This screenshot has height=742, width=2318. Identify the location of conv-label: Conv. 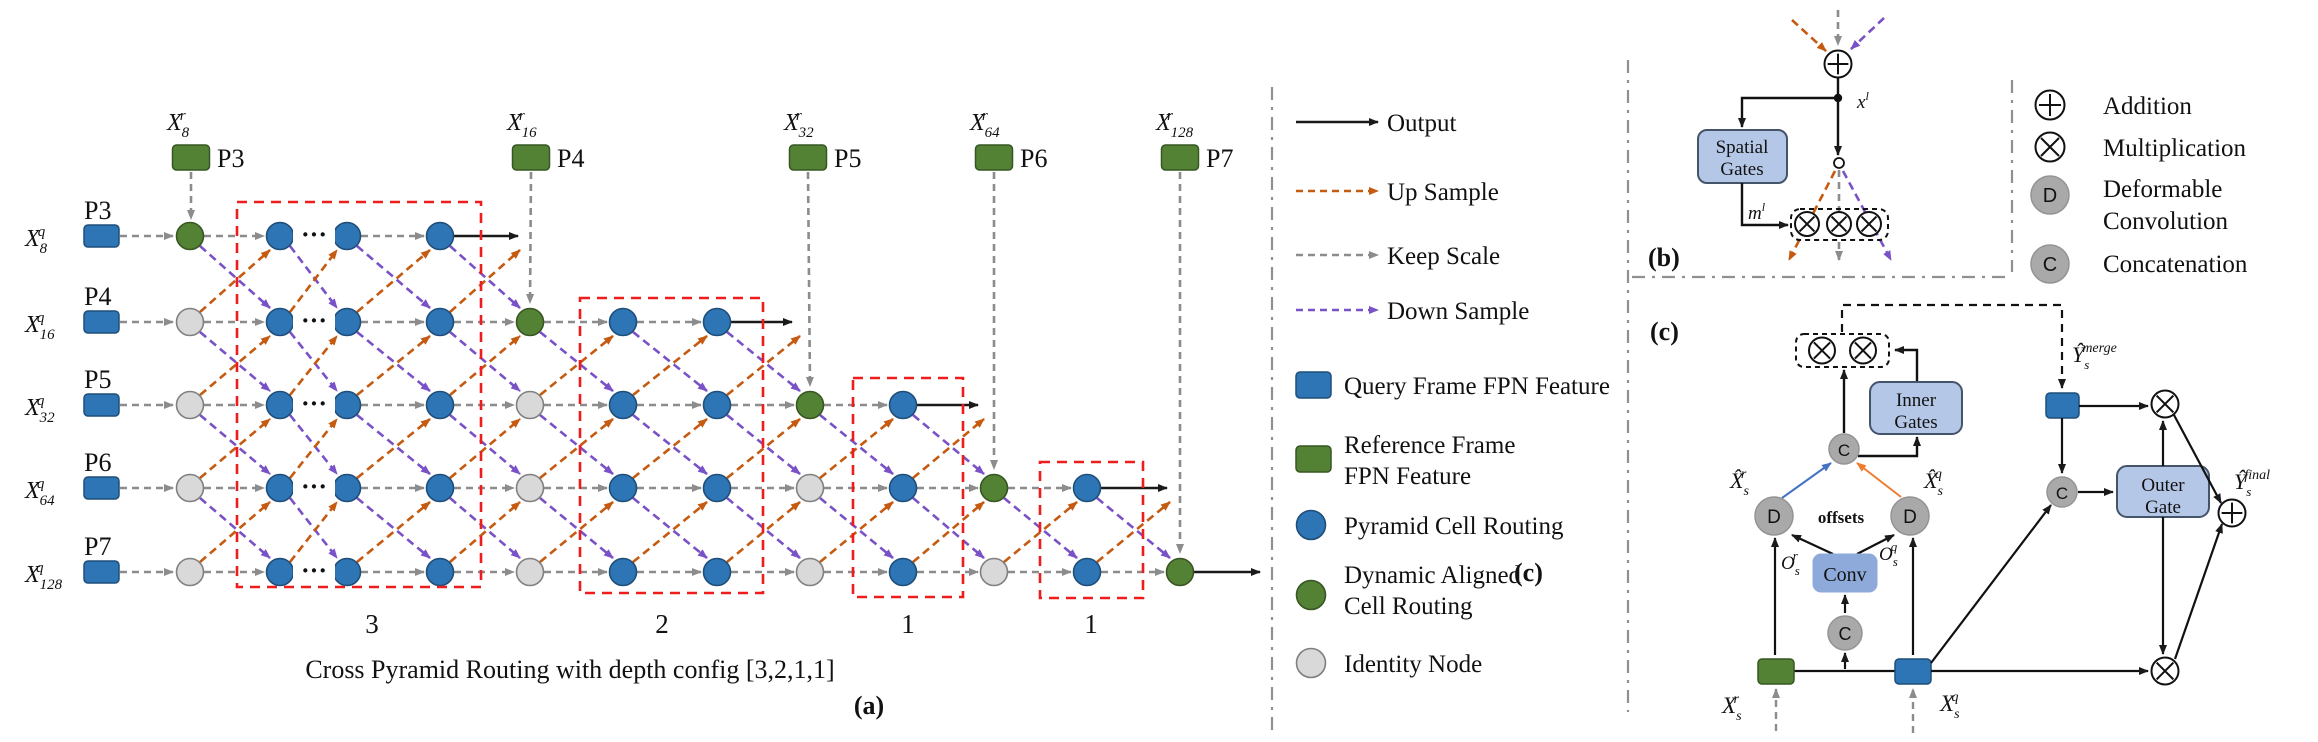
(1844, 575).